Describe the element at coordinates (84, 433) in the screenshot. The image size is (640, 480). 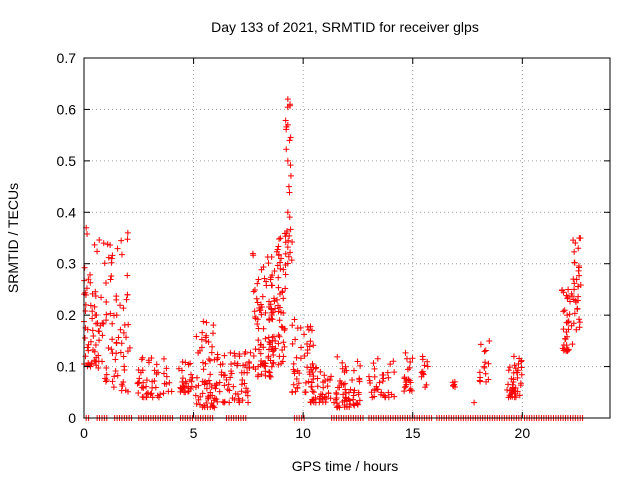
I see `x-tick-label: 0` at that location.